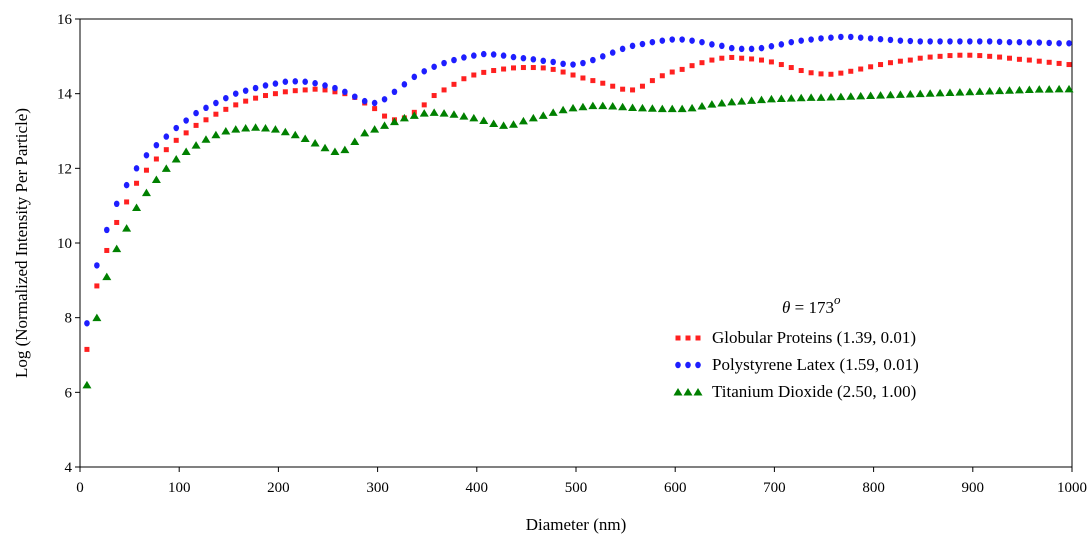 This screenshot has width=1092, height=540. I want to click on x-axis-title: Diameter (nm), so click(576, 524).